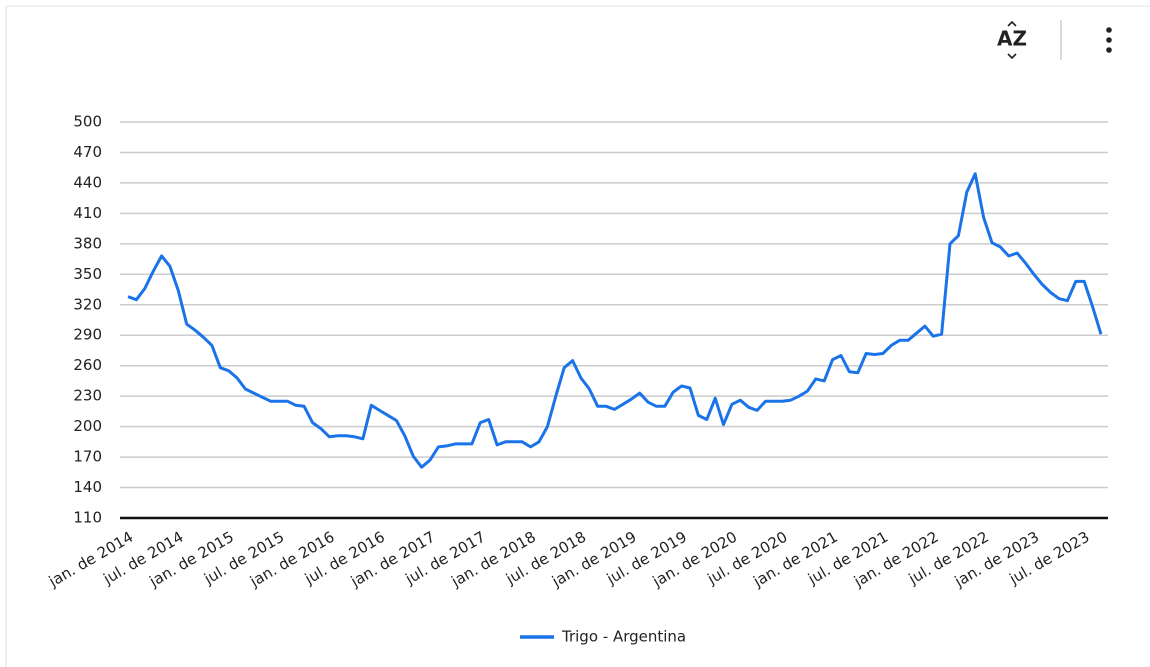 This screenshot has height=667, width=1150. What do you see at coordinates (87, 304) in the screenshot?
I see `y-tick-label: 320` at bounding box center [87, 304].